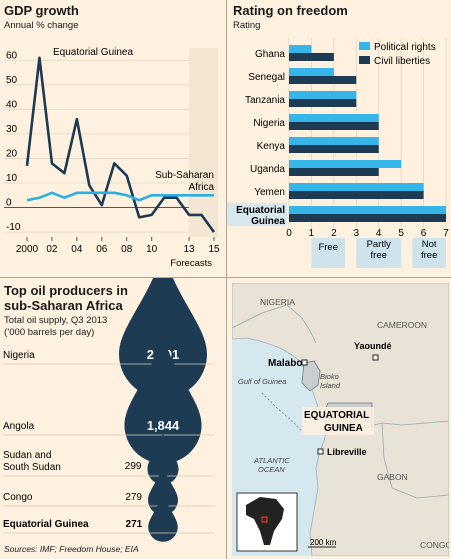 The height and width of the screenshot is (559, 451). I want to click on freedom-xtick-label: 1, so click(312, 233).